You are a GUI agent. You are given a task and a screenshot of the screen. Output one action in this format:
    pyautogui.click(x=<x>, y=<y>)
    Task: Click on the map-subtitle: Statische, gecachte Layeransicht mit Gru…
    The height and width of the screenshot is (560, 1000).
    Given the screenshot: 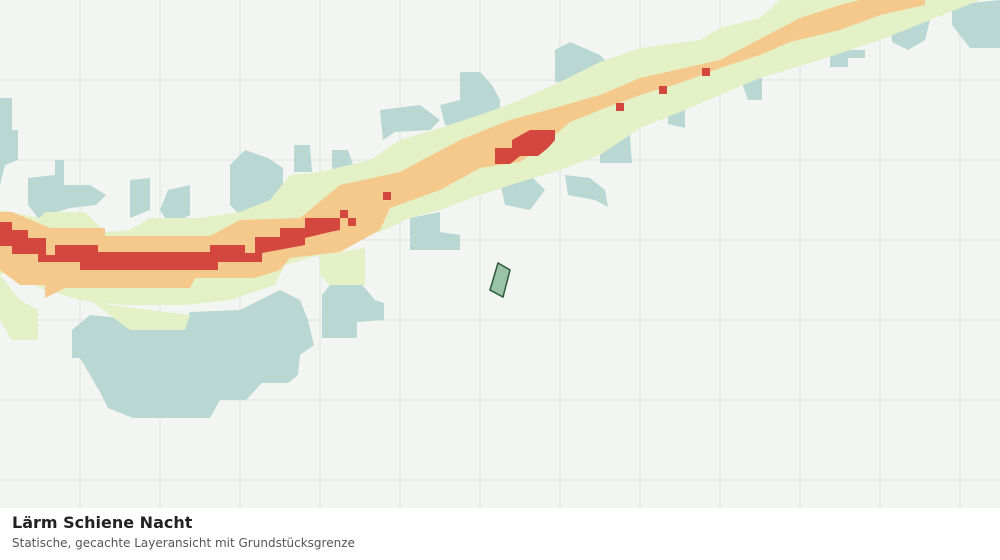 What is the action you would take?
    pyautogui.click(x=183, y=543)
    